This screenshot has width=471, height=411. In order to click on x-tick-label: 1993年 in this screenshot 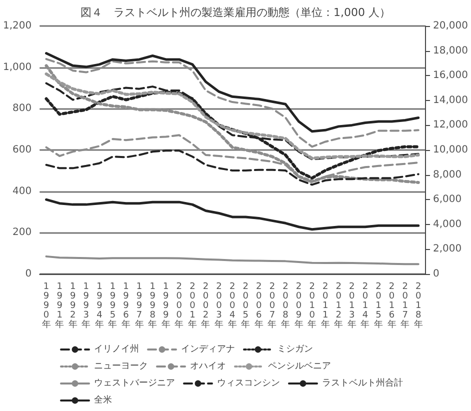, I will do `click(86, 306)`.